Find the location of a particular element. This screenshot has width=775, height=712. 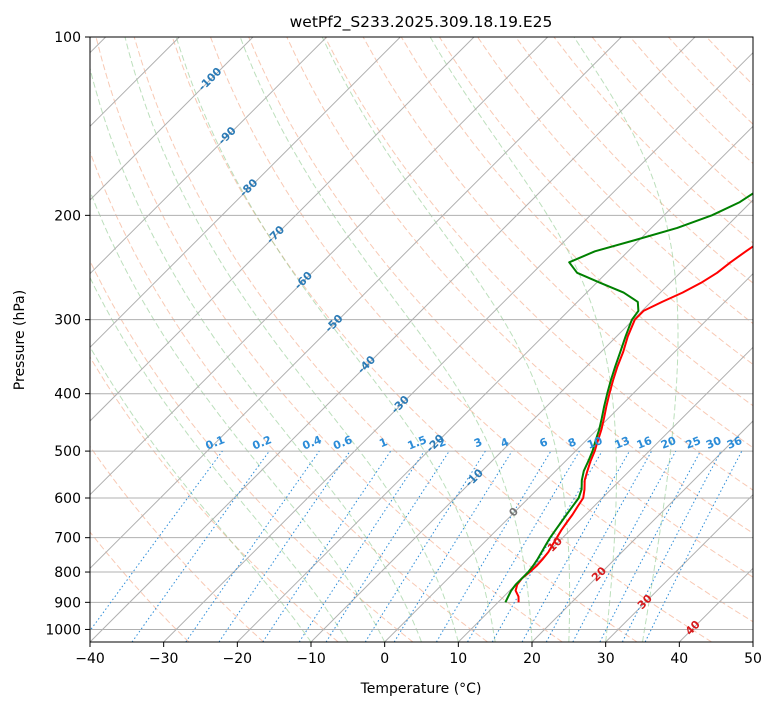

x-tick-label: 50 is located at coordinates (753, 659).